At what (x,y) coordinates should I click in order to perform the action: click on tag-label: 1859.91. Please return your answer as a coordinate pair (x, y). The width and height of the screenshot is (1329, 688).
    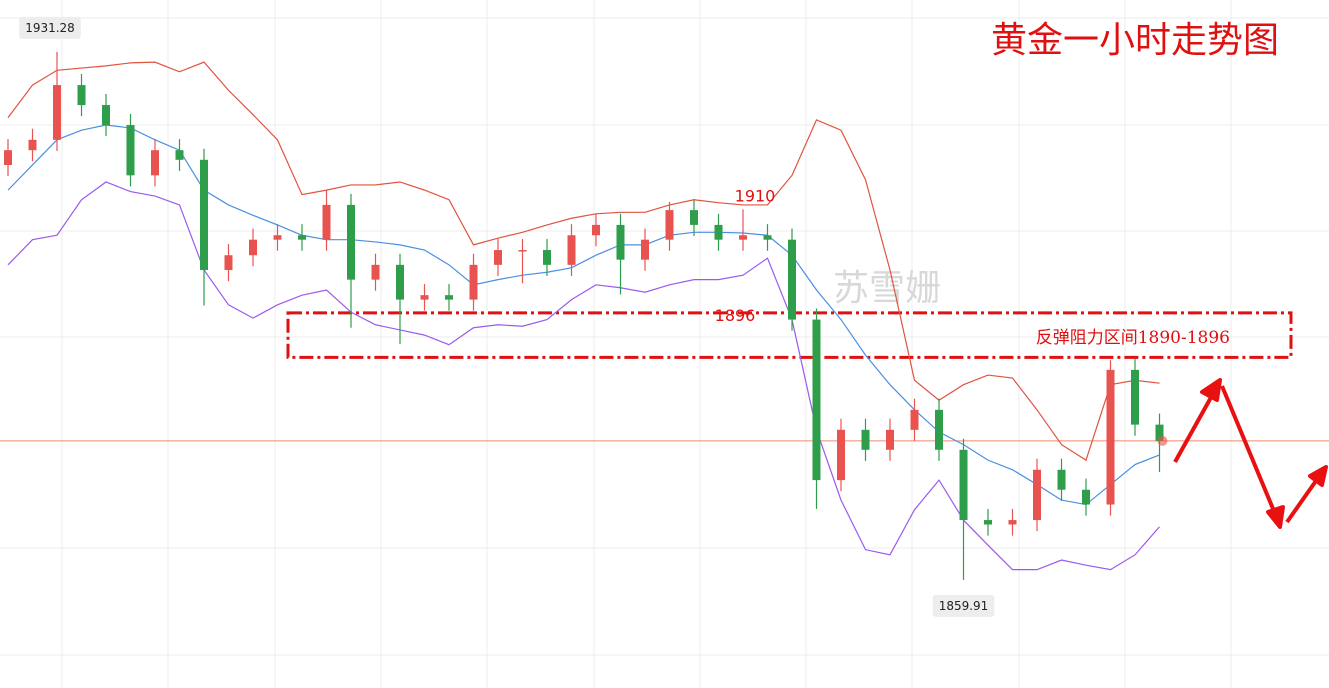
    Looking at the image, I should click on (964, 606).